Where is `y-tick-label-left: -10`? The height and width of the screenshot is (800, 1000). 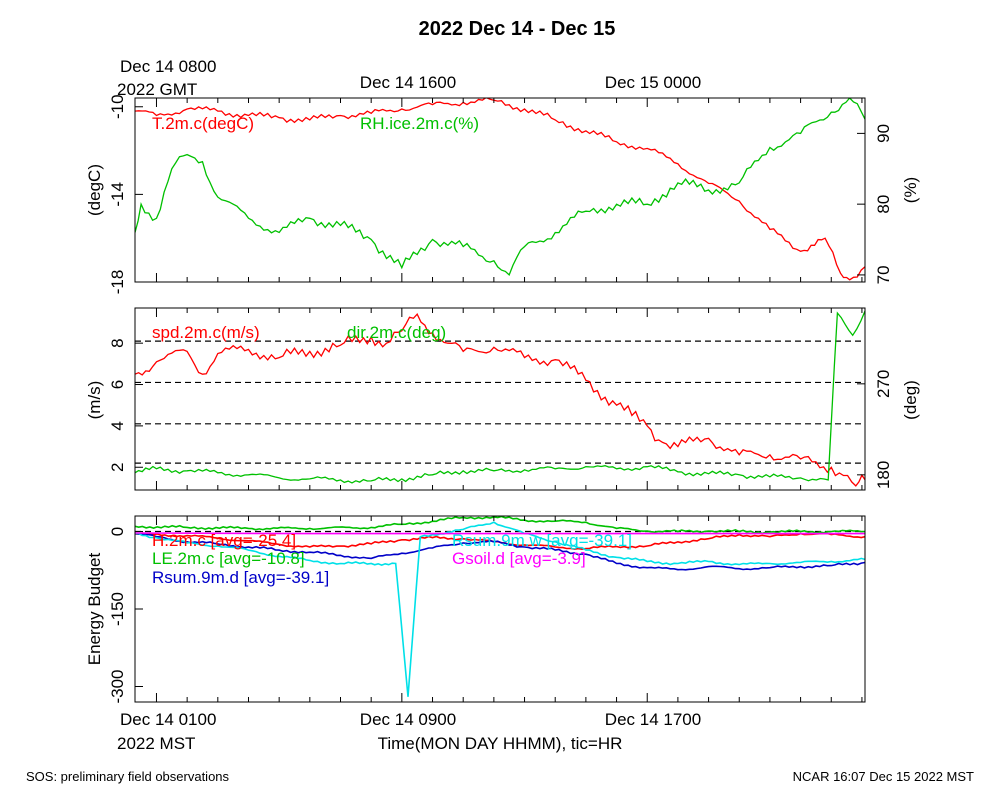
y-tick-label-left: -10 is located at coordinates (117, 106).